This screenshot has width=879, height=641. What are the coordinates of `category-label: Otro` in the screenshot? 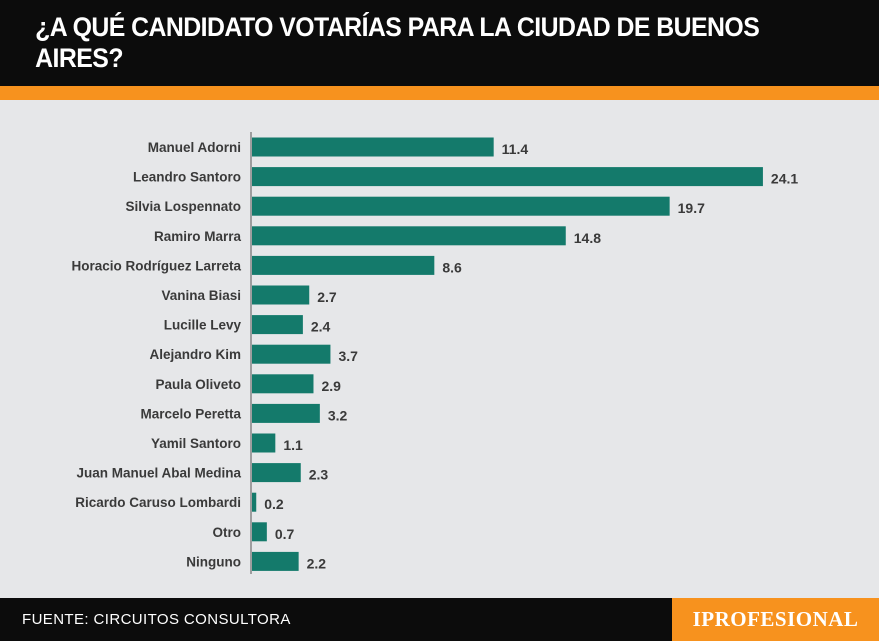 It's located at (227, 532).